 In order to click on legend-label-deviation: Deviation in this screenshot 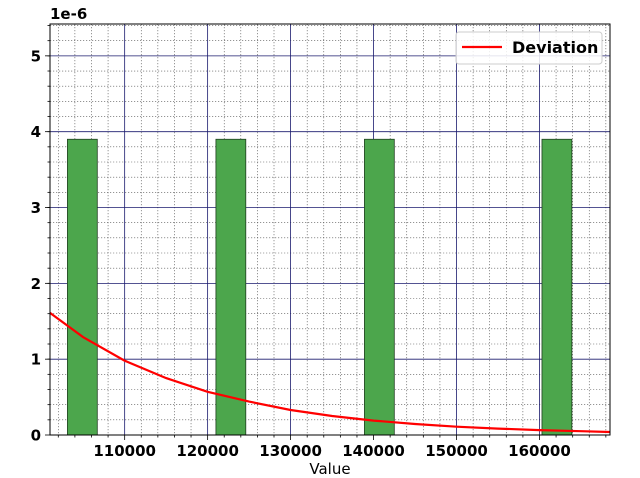, I will do `click(555, 47)`.